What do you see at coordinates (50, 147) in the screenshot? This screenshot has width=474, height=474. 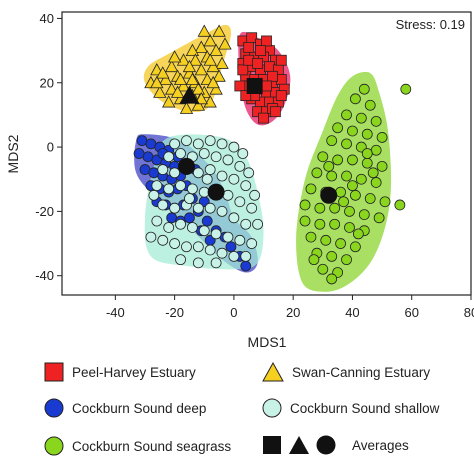 I see `y-tick-label: 0` at bounding box center [50, 147].